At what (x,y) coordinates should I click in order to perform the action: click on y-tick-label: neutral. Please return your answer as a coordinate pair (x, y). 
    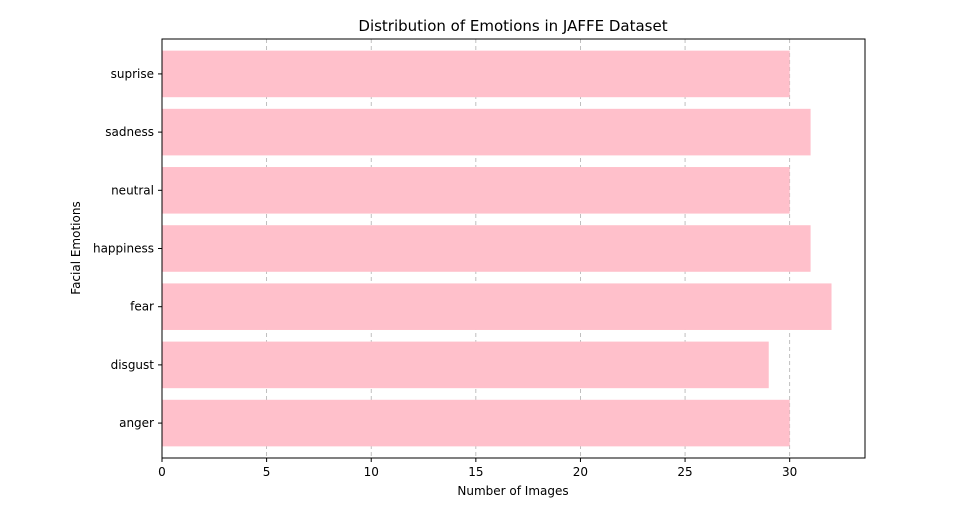
    Looking at the image, I should click on (132, 190).